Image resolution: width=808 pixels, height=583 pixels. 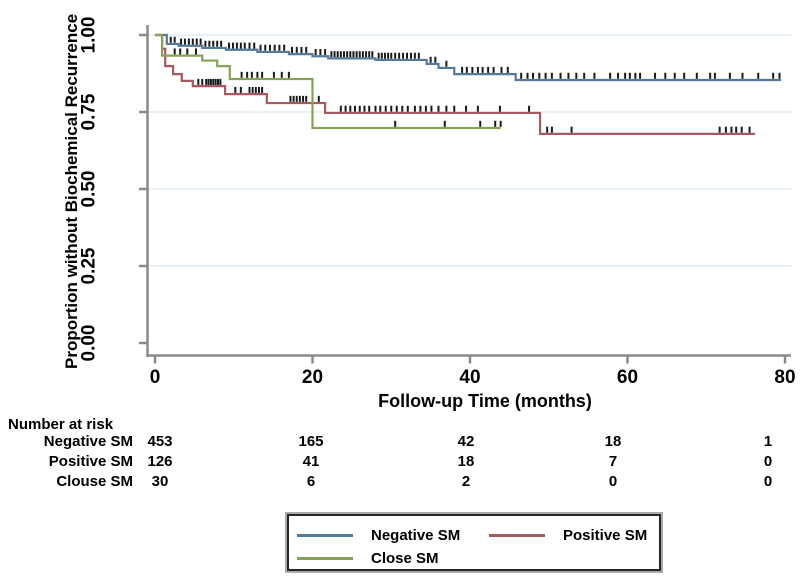 I want to click on series-line-negative-sm, so click(x=468, y=57).